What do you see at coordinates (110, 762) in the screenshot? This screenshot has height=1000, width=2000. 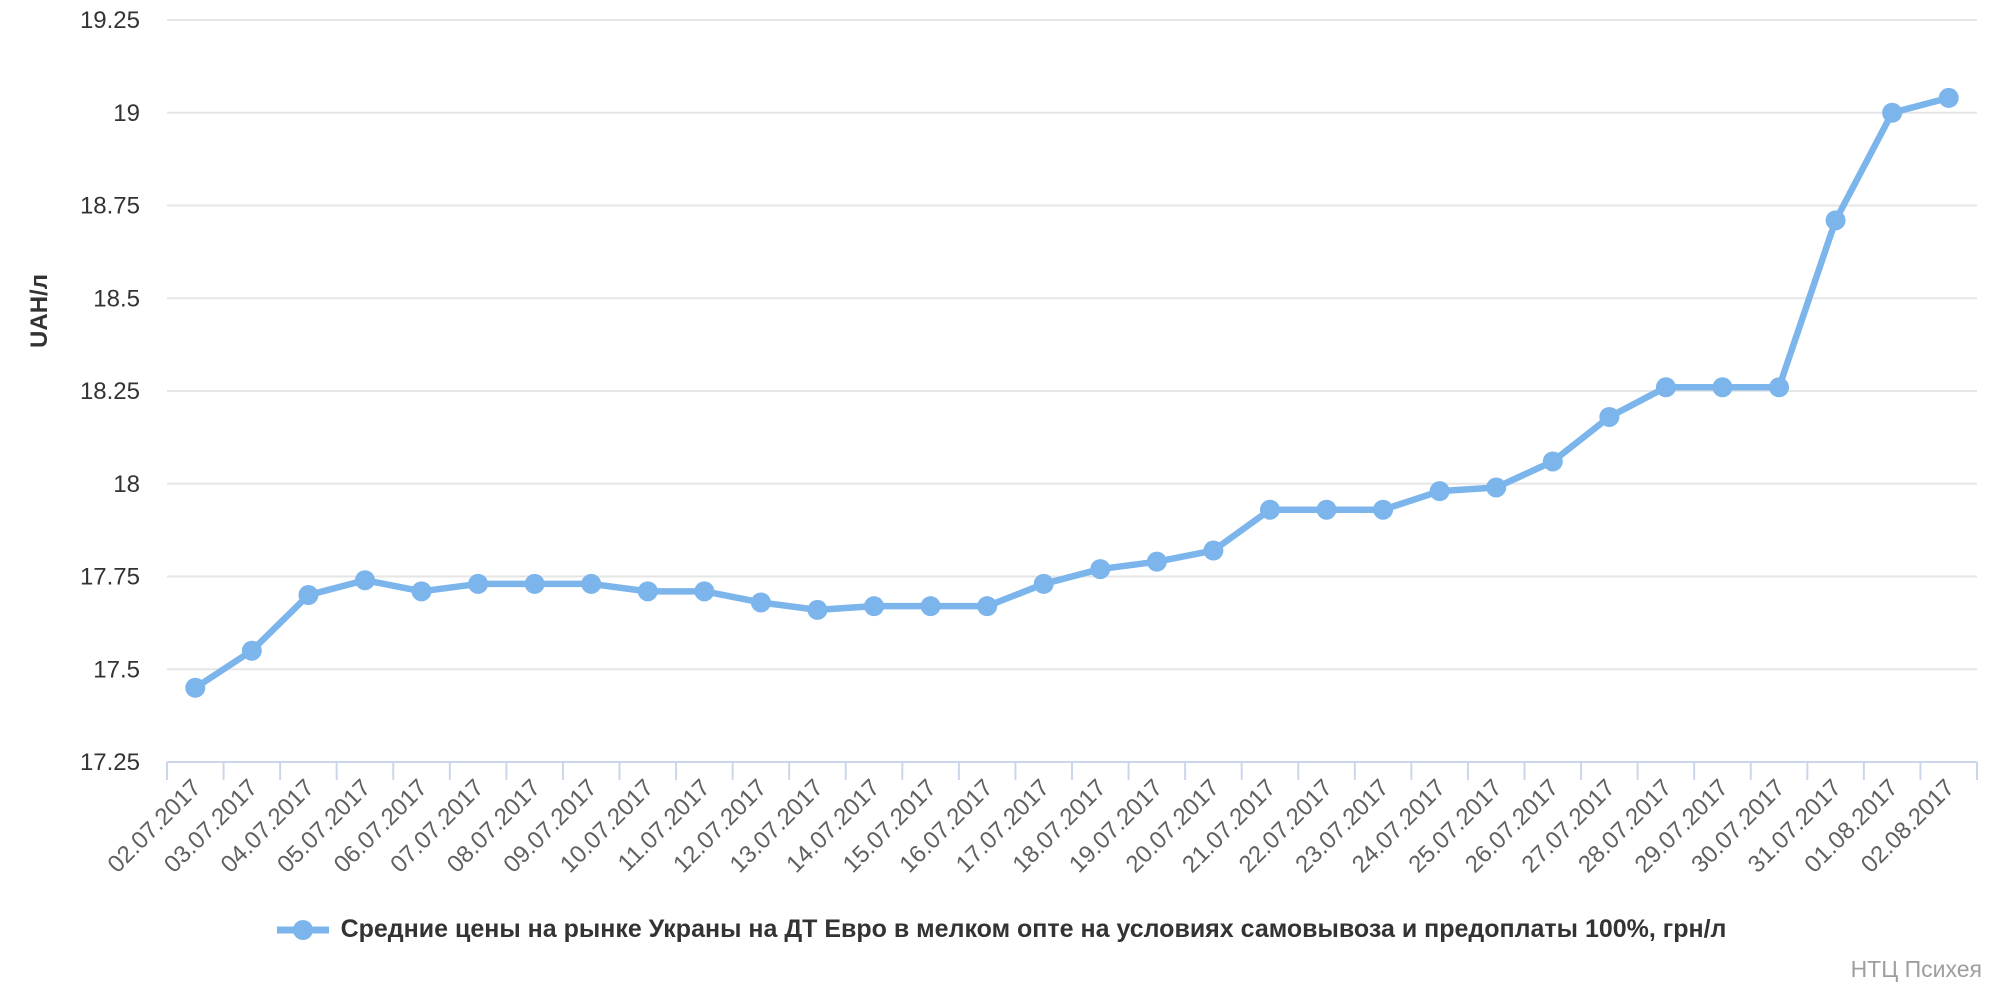 I see `y-axis-tick-label: 17.25` at bounding box center [110, 762].